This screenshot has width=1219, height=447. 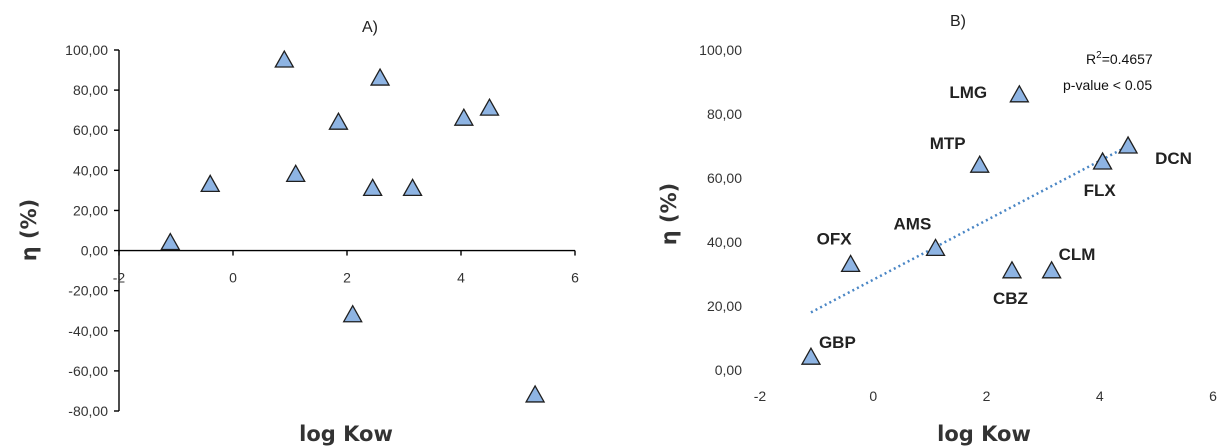 What do you see at coordinates (913, 223) in the screenshot?
I see `chart-b-point-label: AMS` at bounding box center [913, 223].